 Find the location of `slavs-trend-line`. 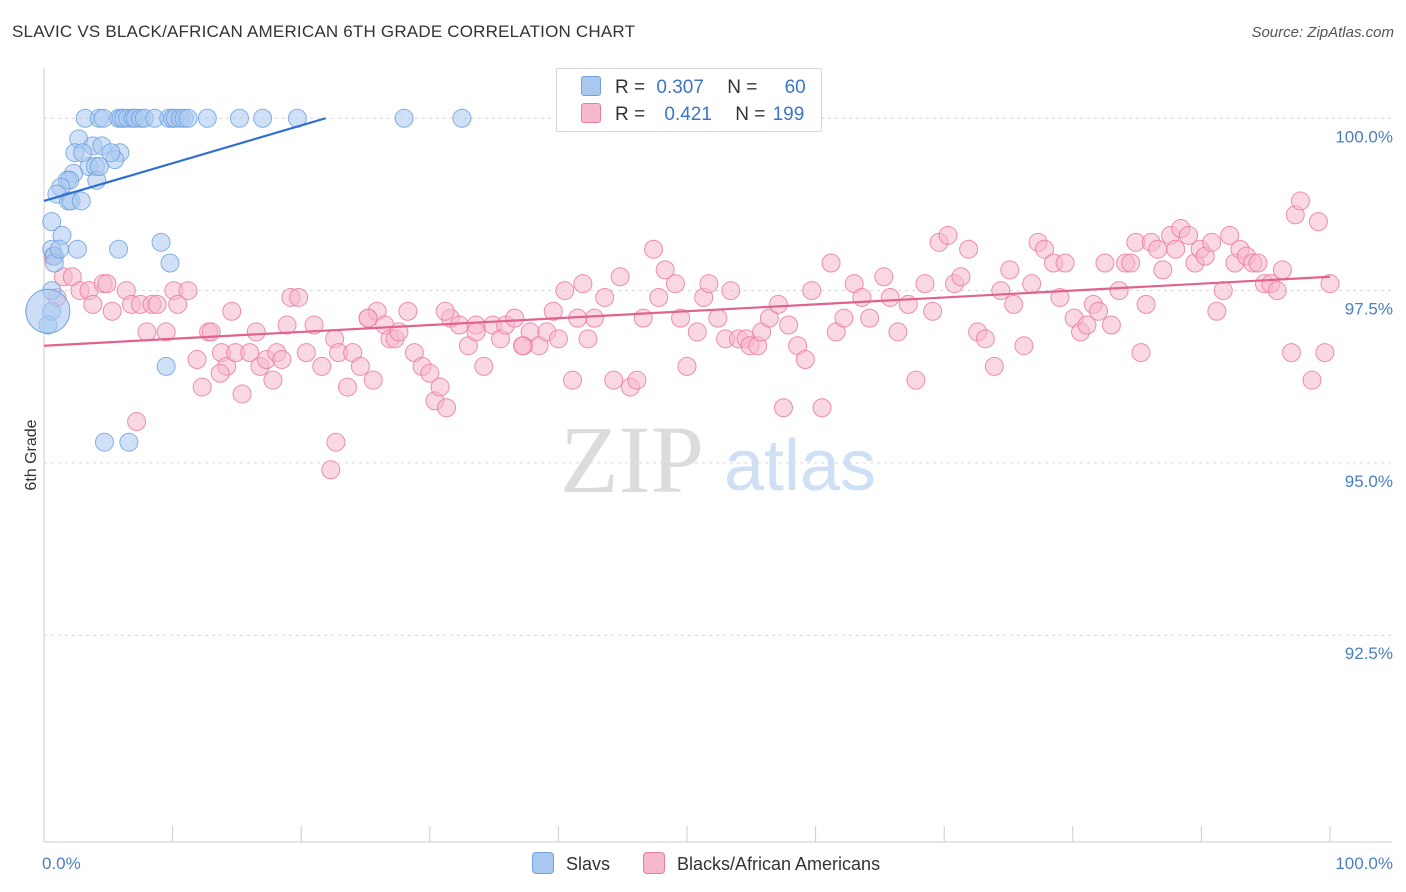

slavs-trend-line is located at coordinates (184, 160).